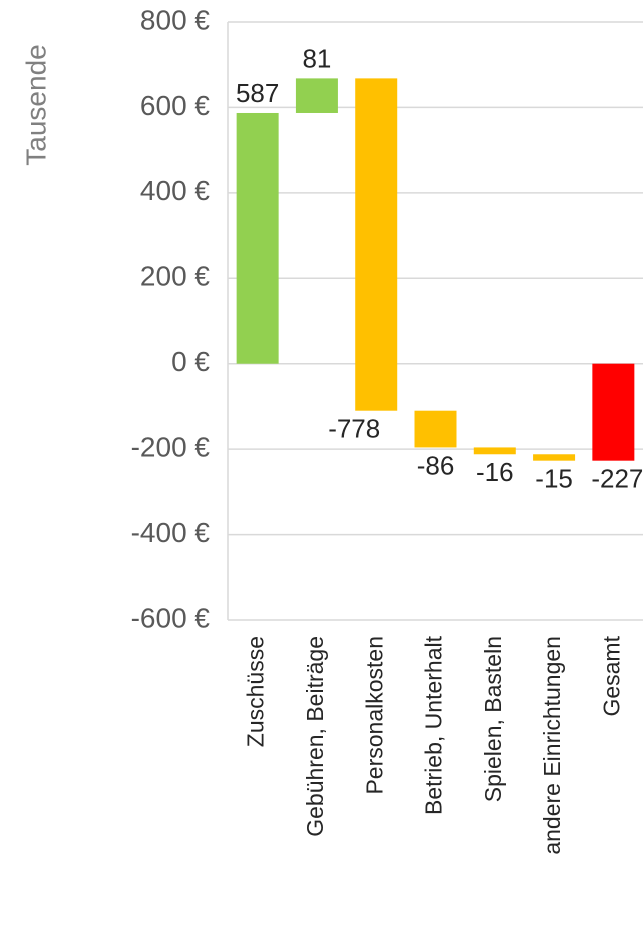  I want to click on data-label: -15, so click(554, 479).